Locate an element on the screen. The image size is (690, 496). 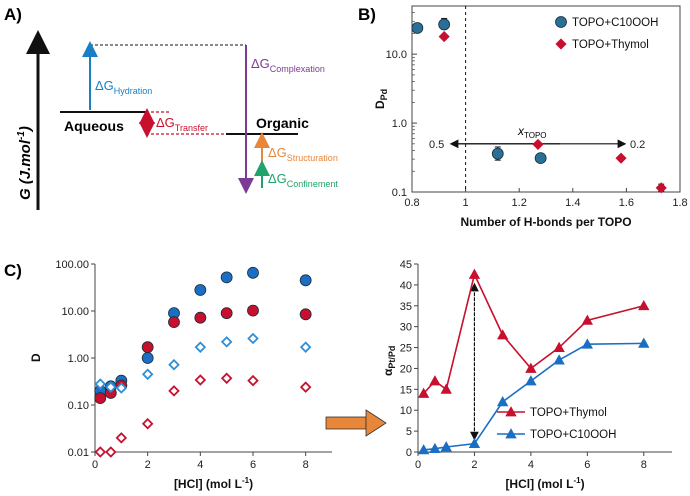
legend-label: TOPO+C10OOH is located at coordinates (573, 435).